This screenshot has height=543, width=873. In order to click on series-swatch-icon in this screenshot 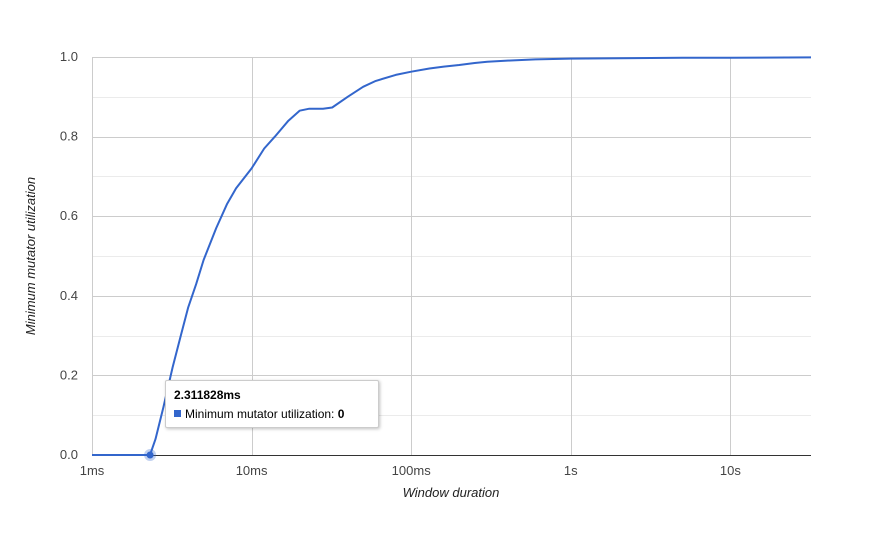, I will do `click(177, 413)`.